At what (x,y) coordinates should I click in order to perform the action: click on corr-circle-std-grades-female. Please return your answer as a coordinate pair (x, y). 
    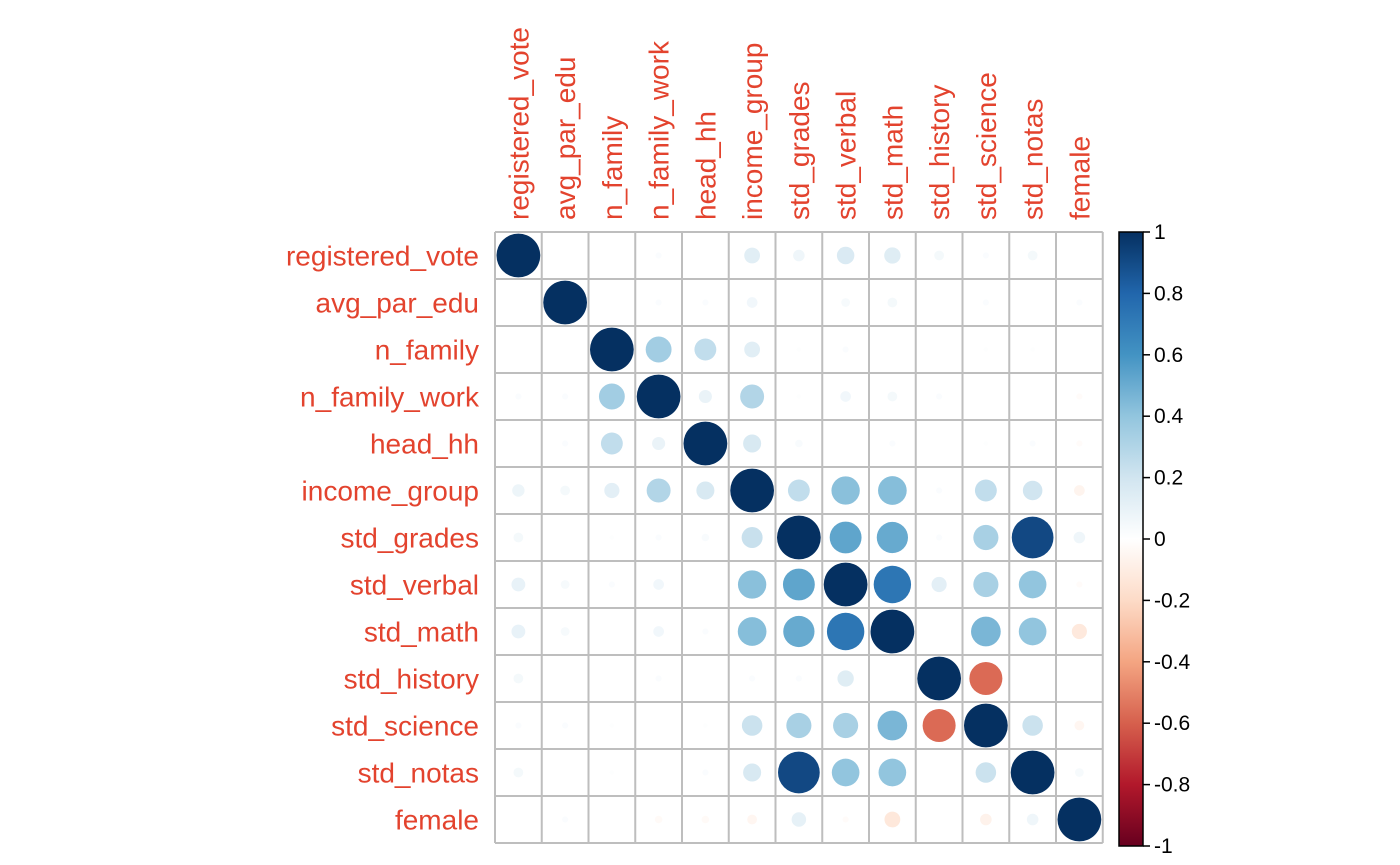
    Looking at the image, I should click on (1079, 537).